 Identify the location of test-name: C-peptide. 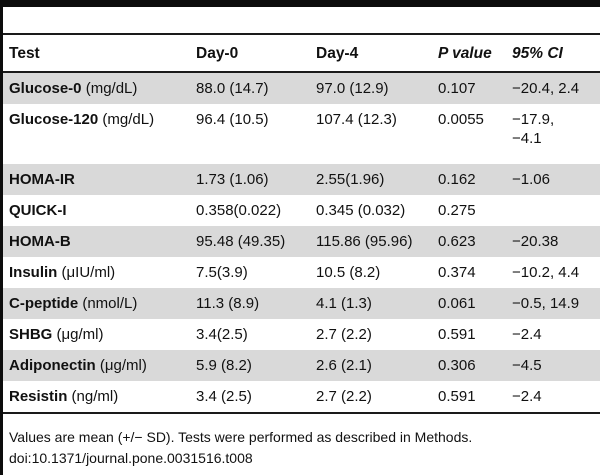
(44, 303).